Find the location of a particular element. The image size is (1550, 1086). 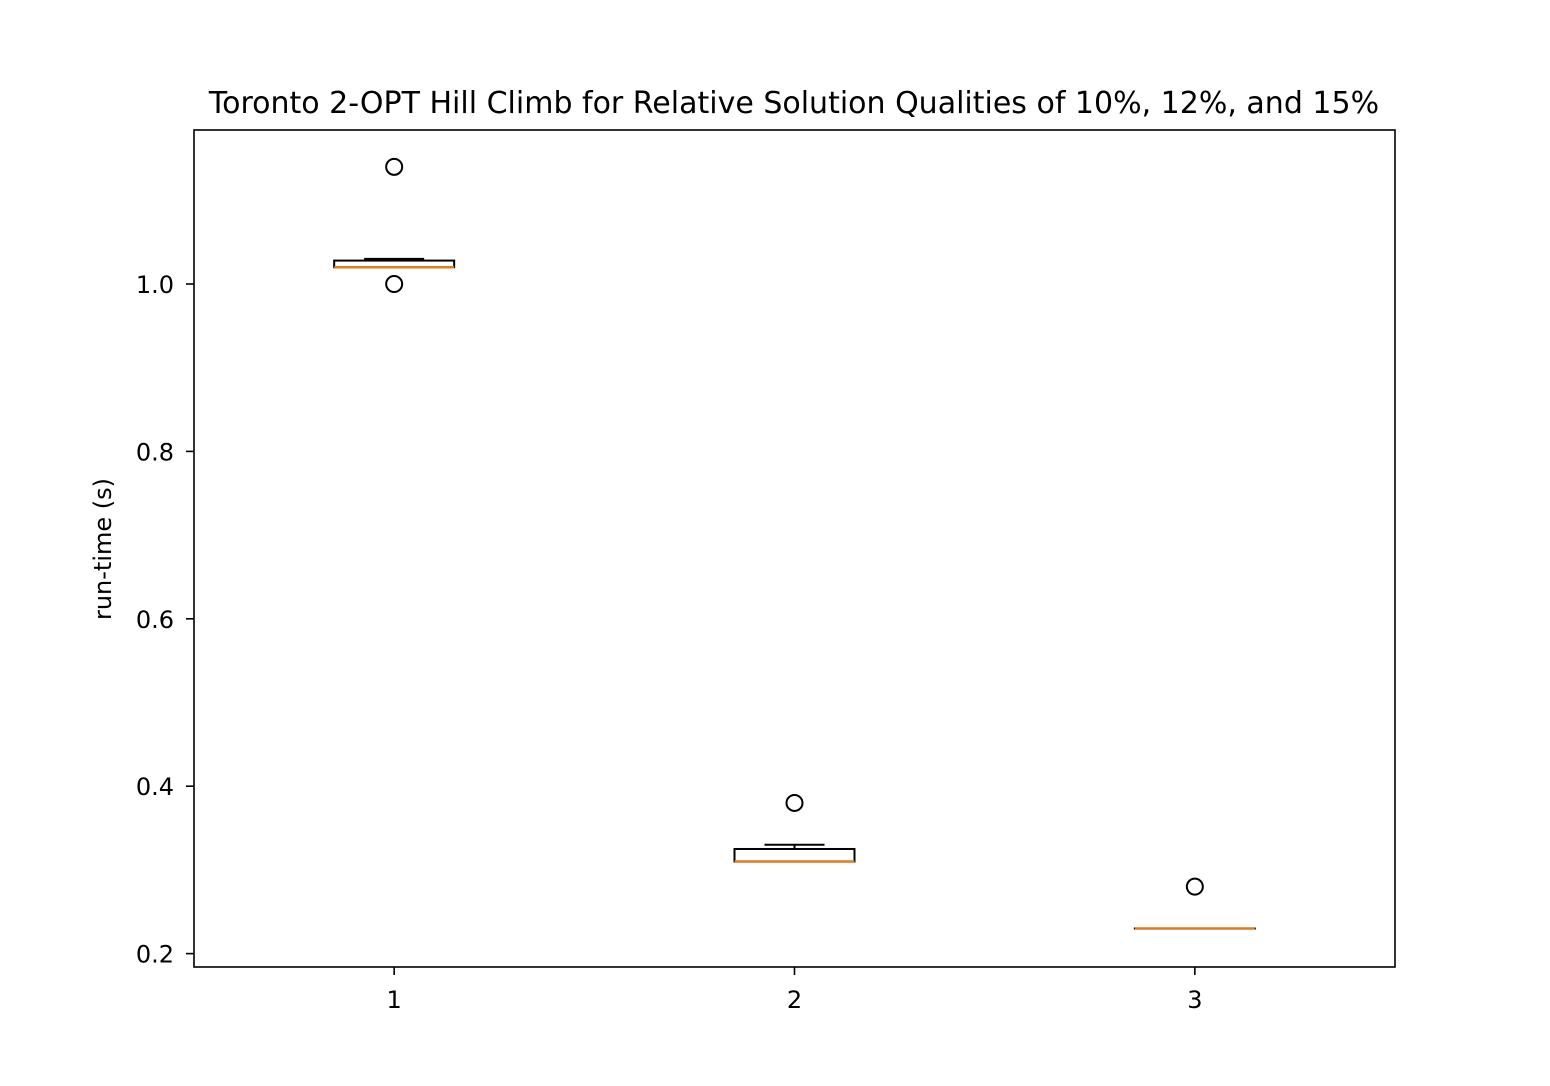

x-tick-label: 2 is located at coordinates (794, 1000).